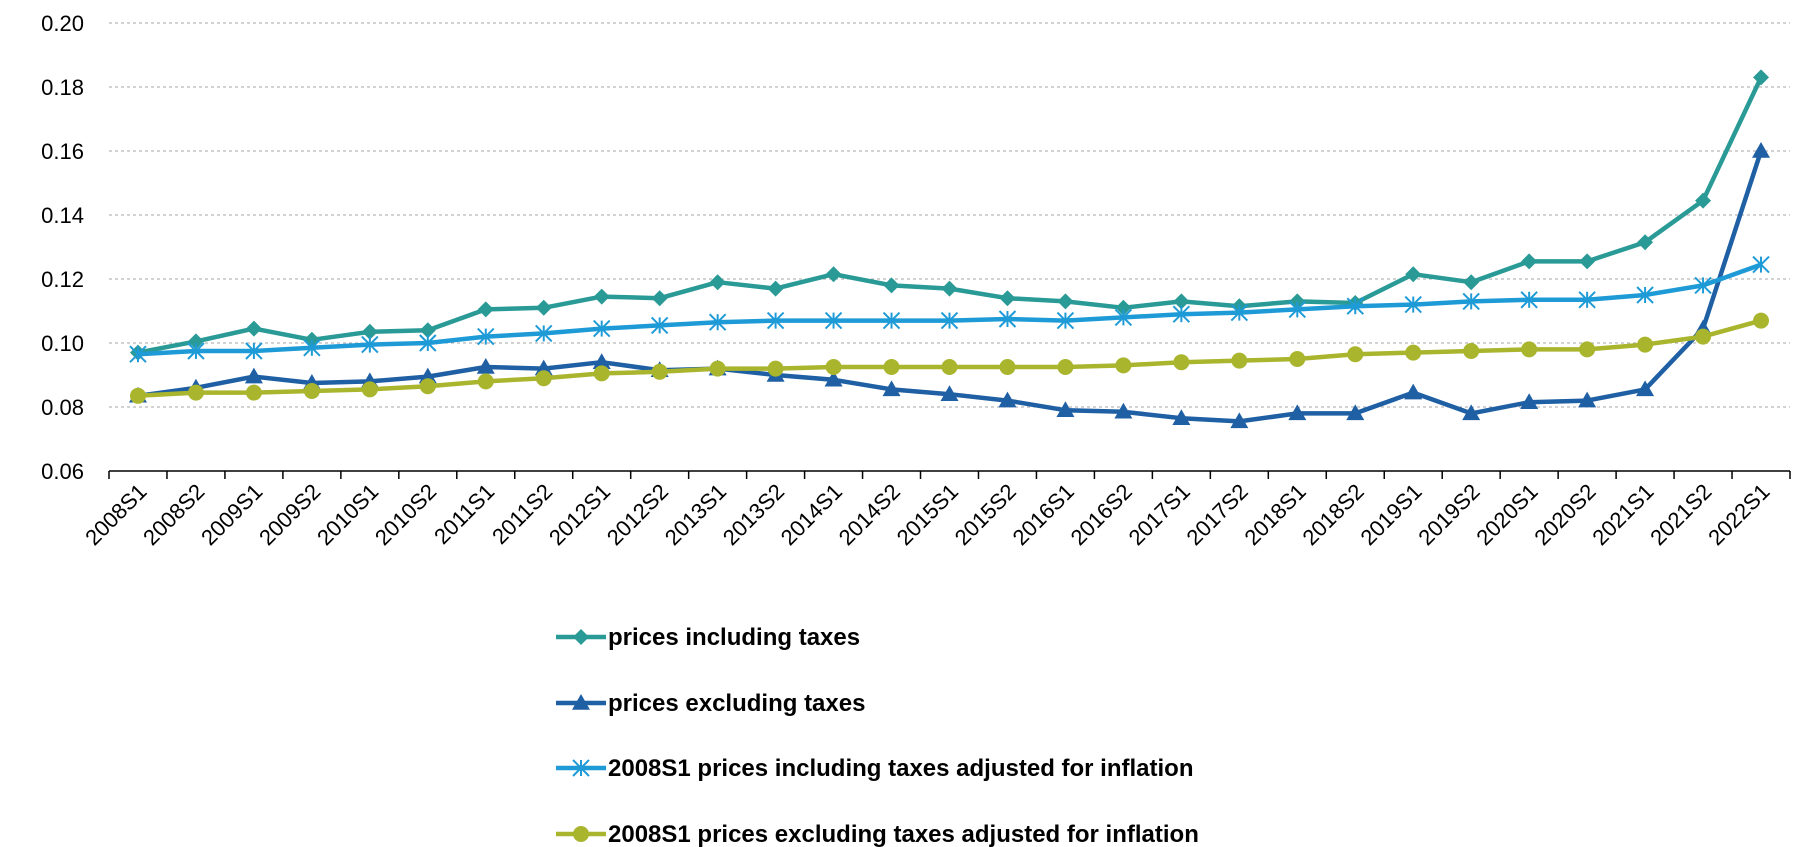  Describe the element at coordinates (231, 514) in the screenshot. I see `x-tick-label: 2009S1` at that location.